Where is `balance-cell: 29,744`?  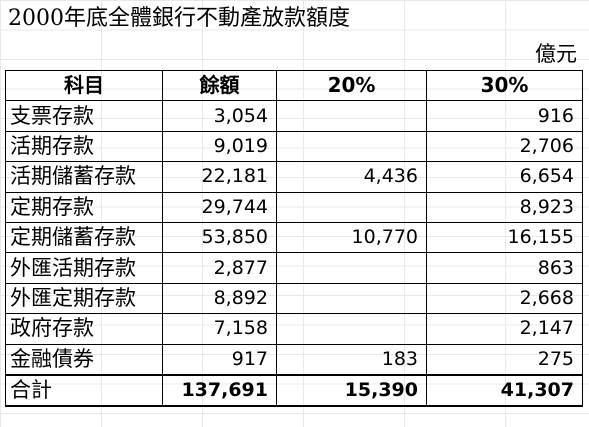 balance-cell: 29,744 is located at coordinates (219, 207).